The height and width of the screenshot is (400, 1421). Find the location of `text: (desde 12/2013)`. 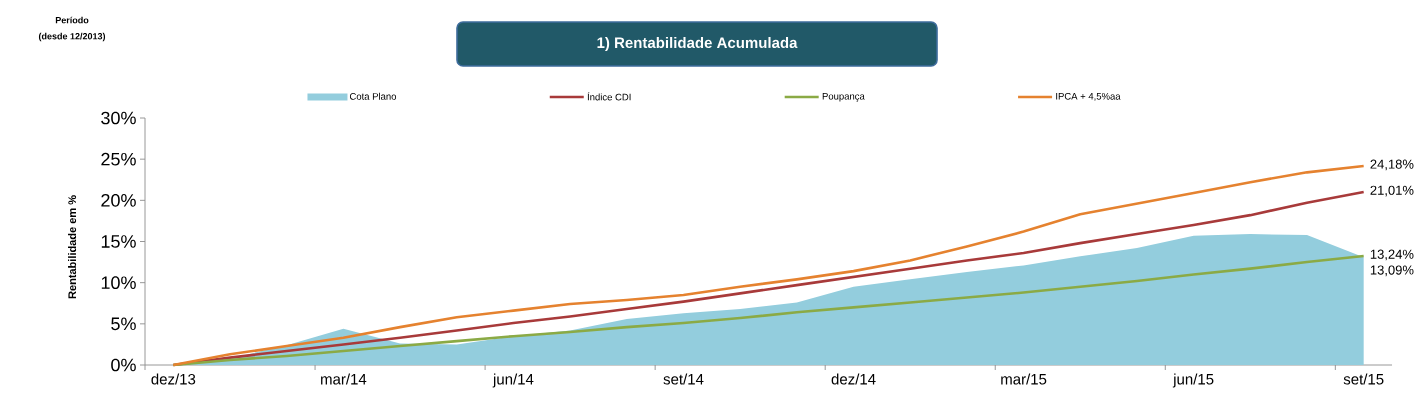

text: (desde 12/2013) is located at coordinates (72, 37).